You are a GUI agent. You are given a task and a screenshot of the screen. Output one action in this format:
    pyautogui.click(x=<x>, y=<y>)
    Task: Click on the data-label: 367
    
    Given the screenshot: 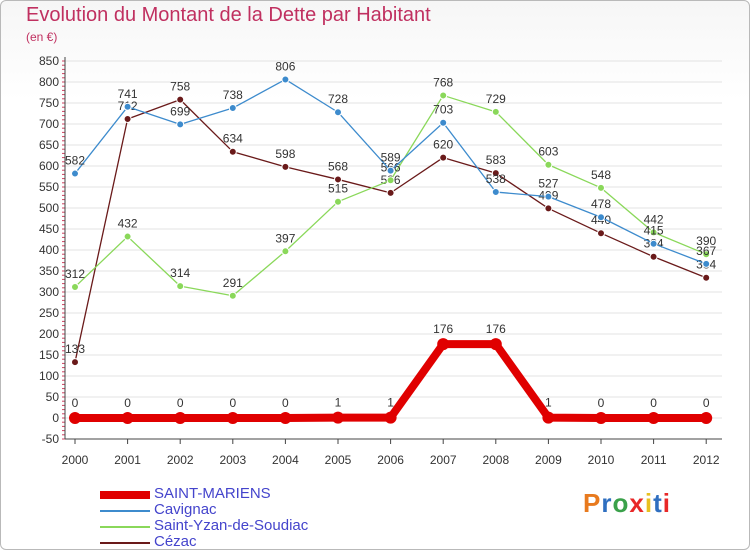 What is the action you would take?
    pyautogui.click(x=706, y=251)
    